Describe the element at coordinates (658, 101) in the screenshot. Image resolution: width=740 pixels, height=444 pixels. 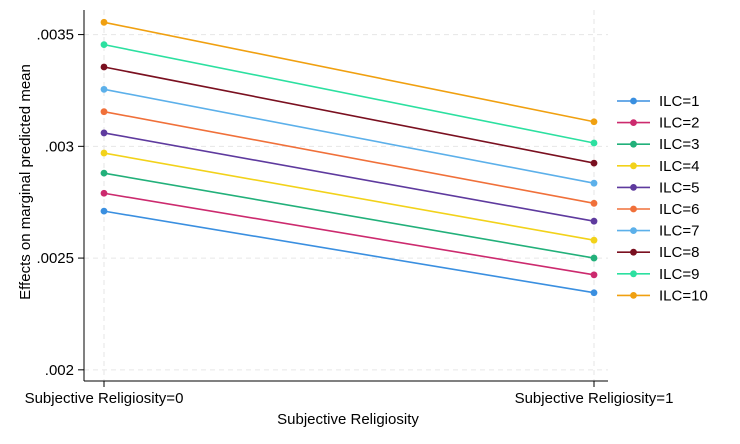
I see `legend-item: ILC=1` at that location.